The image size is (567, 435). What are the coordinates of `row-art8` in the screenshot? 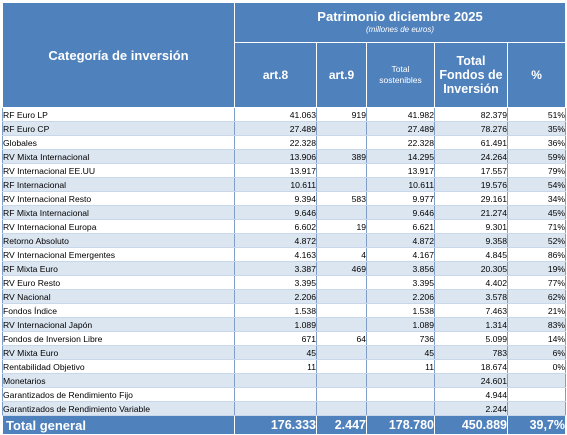 It's located at (275, 408).